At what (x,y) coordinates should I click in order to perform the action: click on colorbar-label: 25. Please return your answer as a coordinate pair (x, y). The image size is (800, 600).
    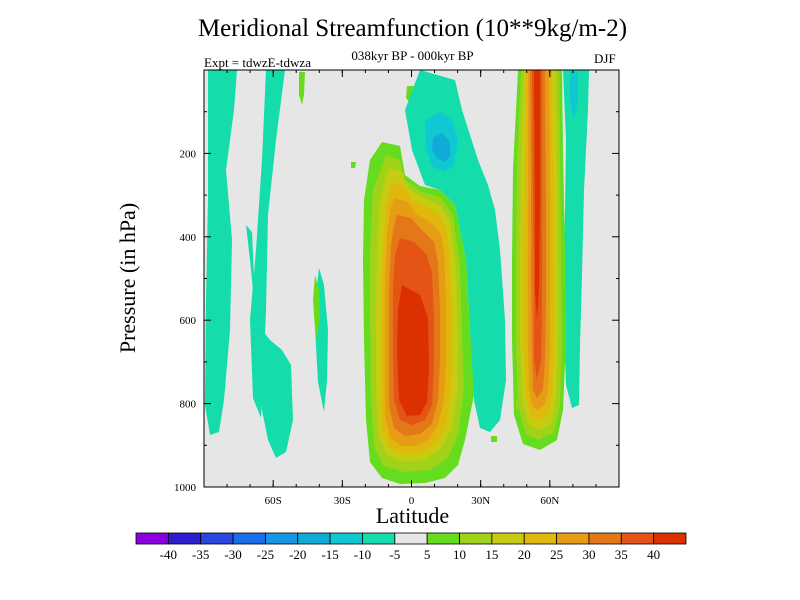
    Looking at the image, I should click on (556, 554).